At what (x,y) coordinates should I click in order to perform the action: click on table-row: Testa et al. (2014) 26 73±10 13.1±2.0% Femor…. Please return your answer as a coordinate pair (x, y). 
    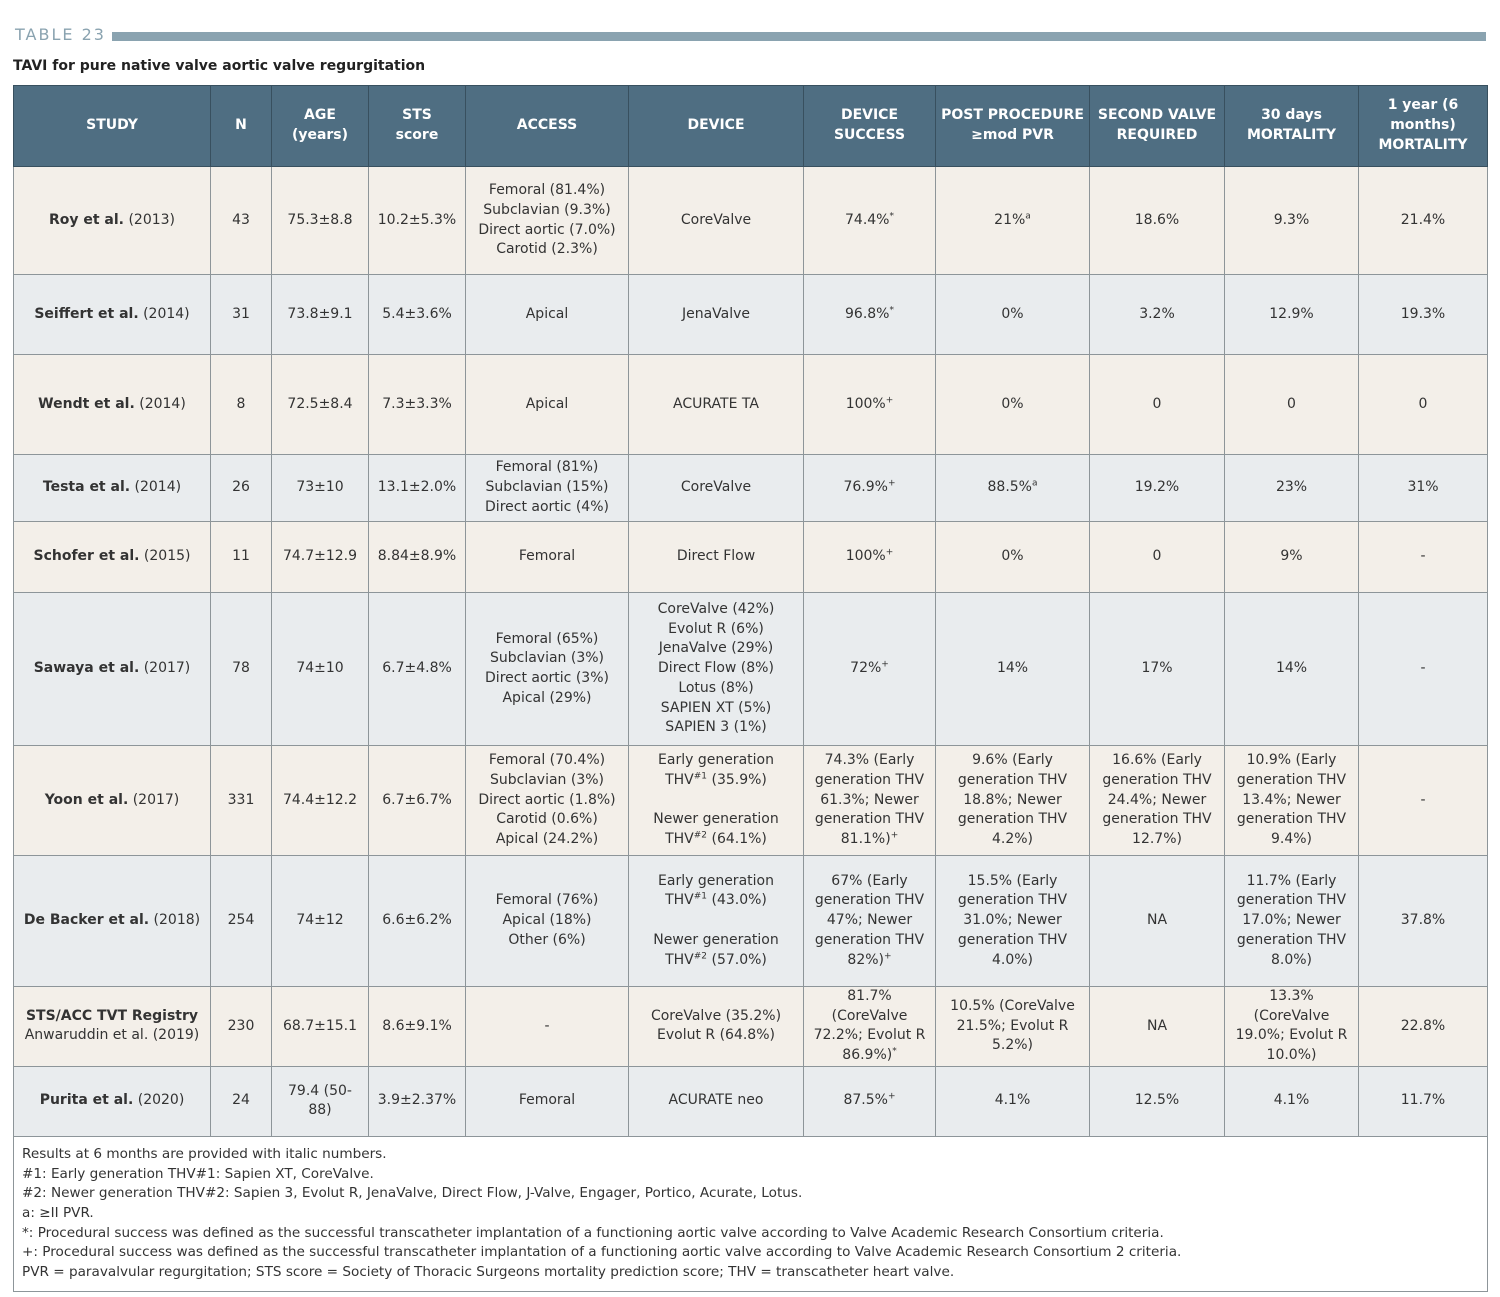
    Looking at the image, I should click on (750, 488).